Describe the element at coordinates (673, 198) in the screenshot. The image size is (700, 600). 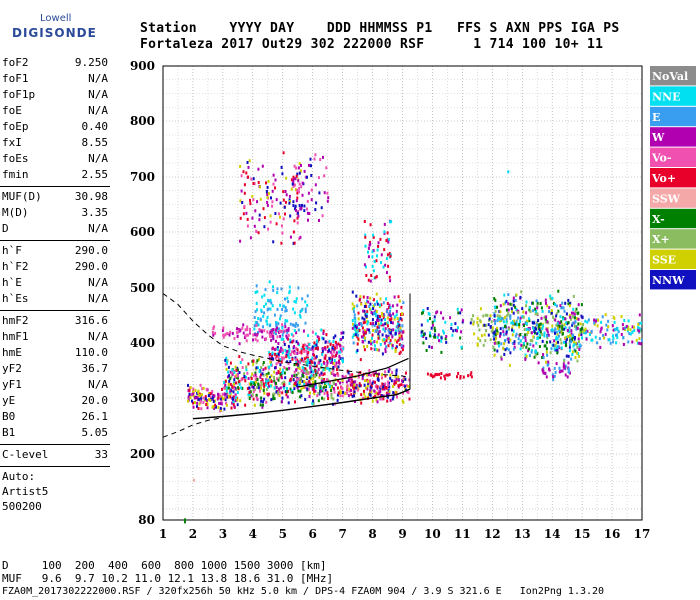
I see `legend-swatch-ssw` at that location.